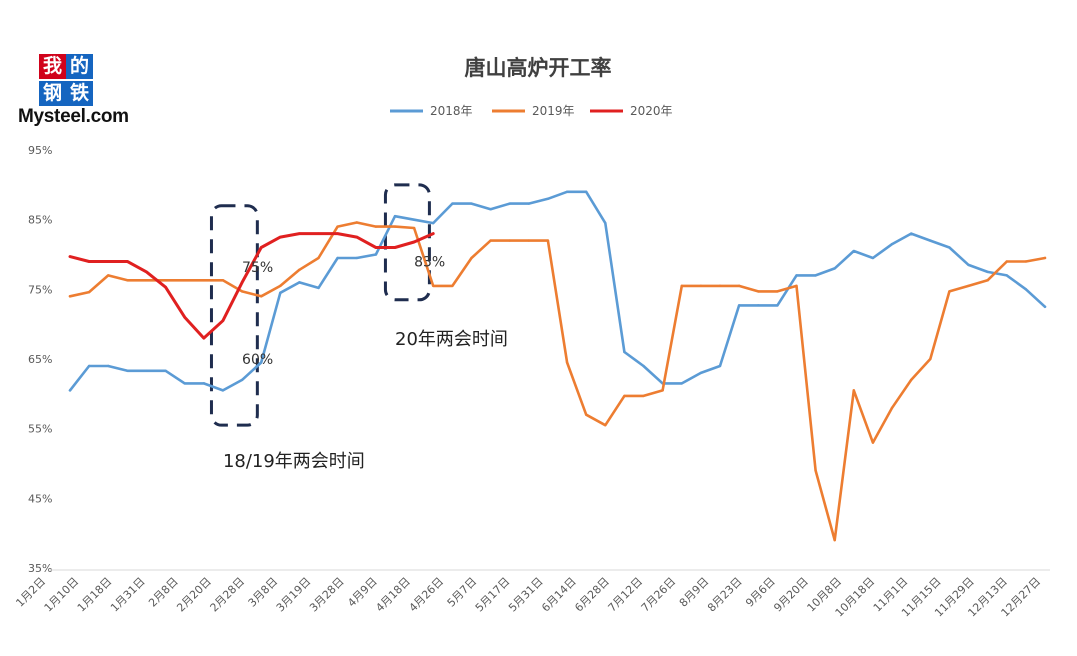 This screenshot has width=1077, height=656. What do you see at coordinates (40, 289) in the screenshot?
I see `y-tick-label: 75%` at bounding box center [40, 289].